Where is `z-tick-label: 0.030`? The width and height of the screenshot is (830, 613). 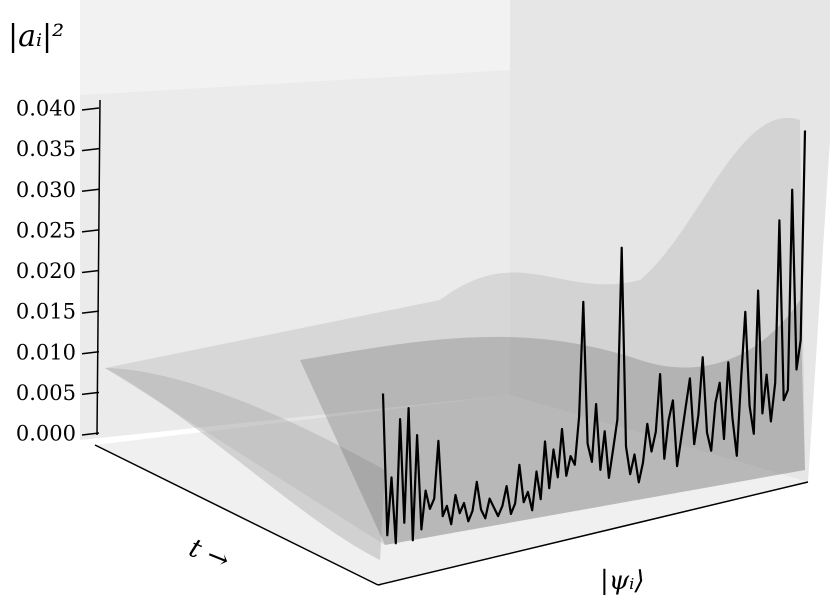
z-tick-label: 0.030 is located at coordinates (46, 190).